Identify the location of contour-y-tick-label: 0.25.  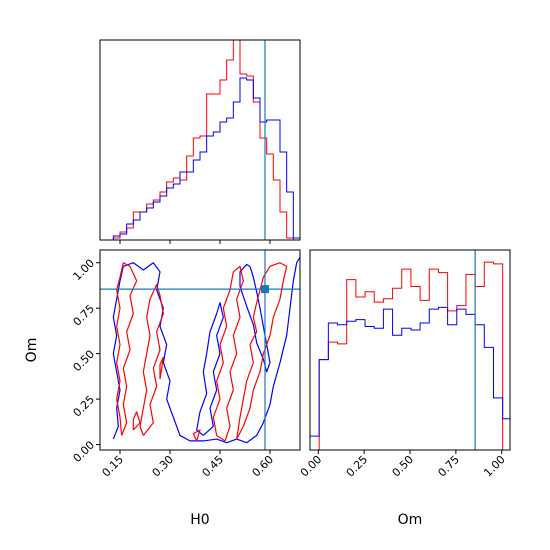
(84, 406).